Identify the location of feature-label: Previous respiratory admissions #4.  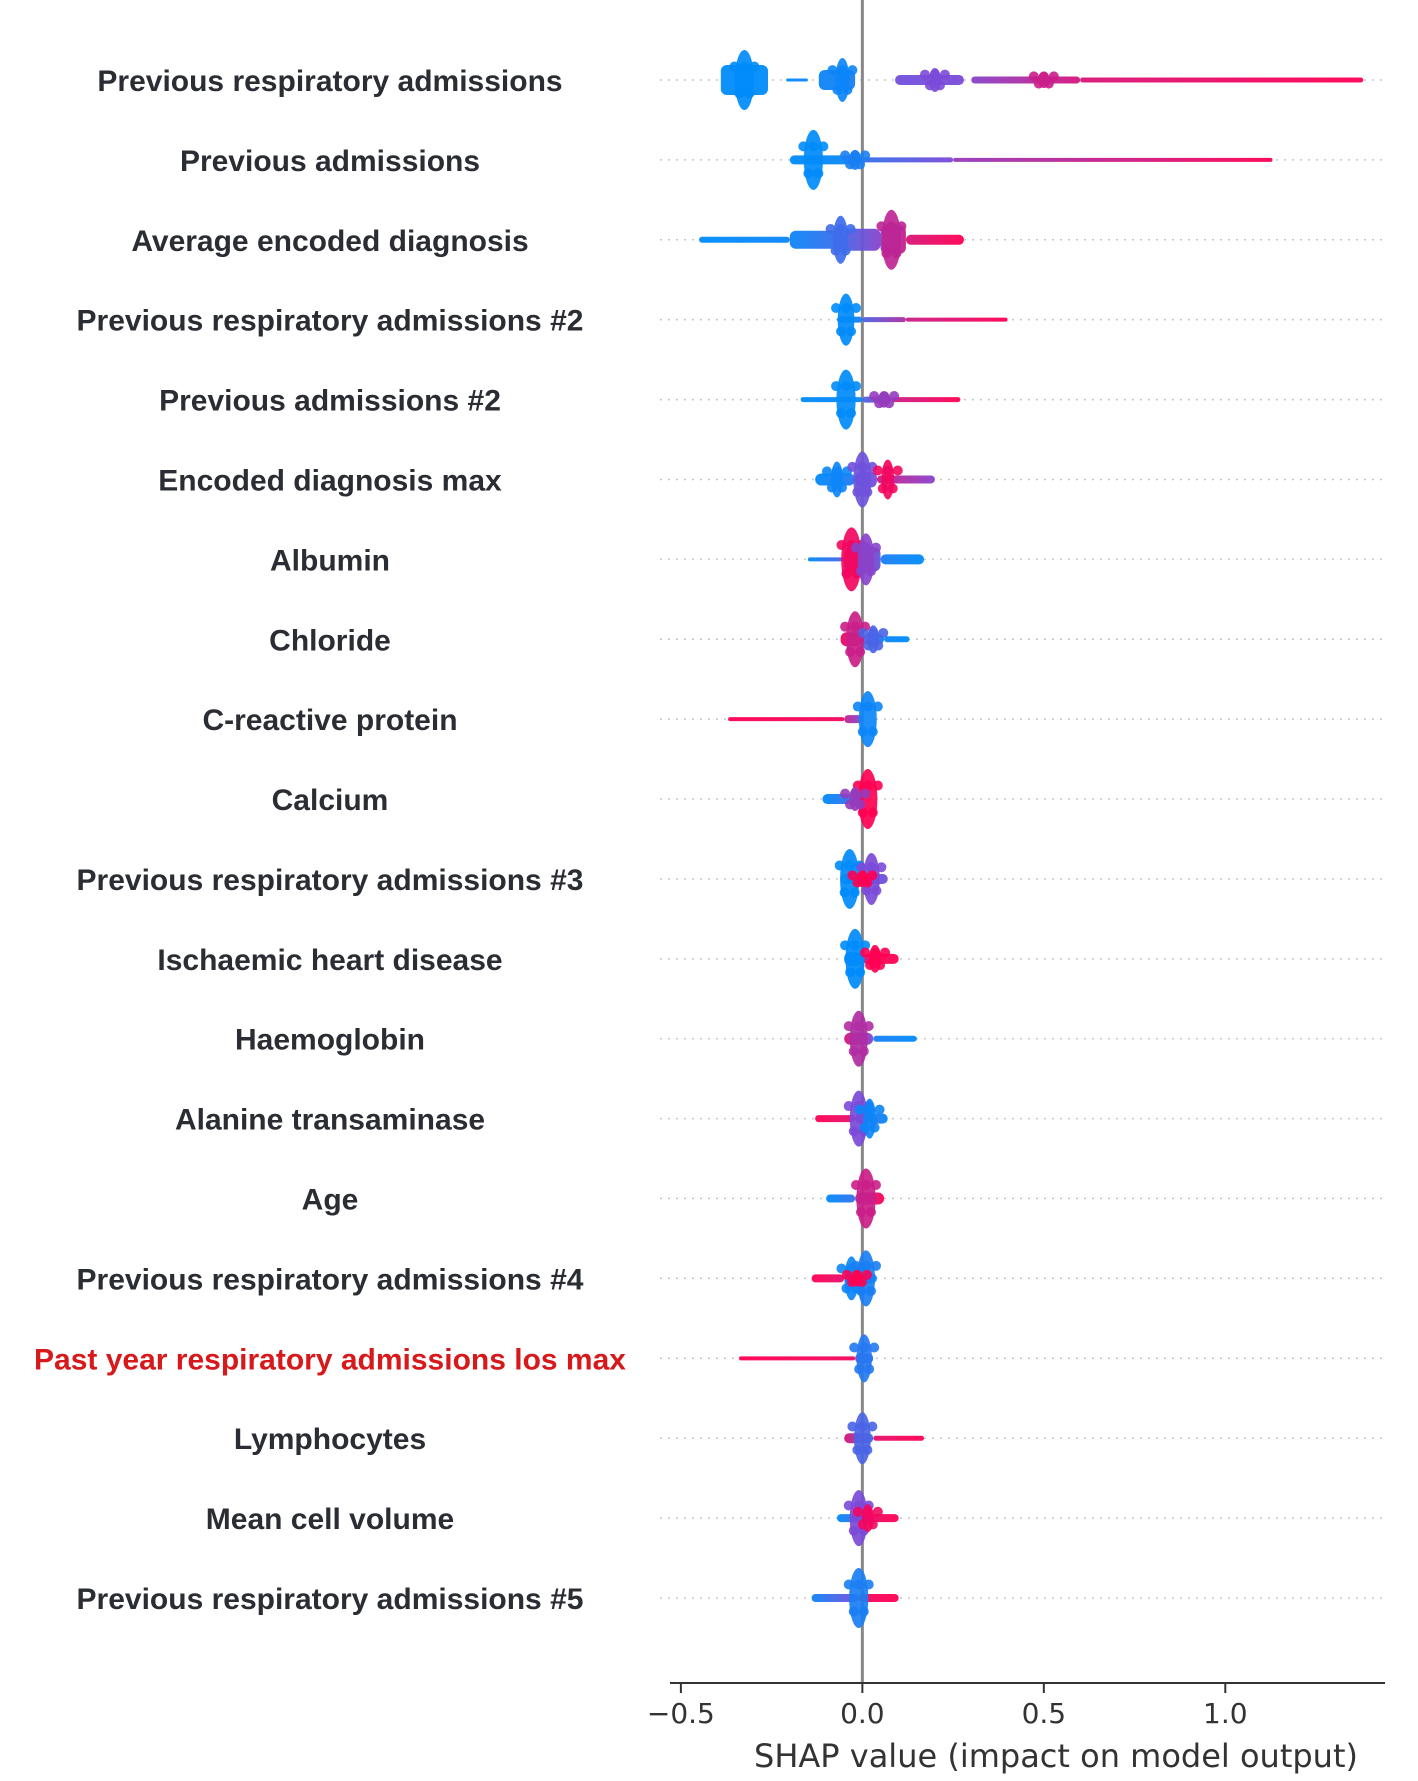
(330, 1279).